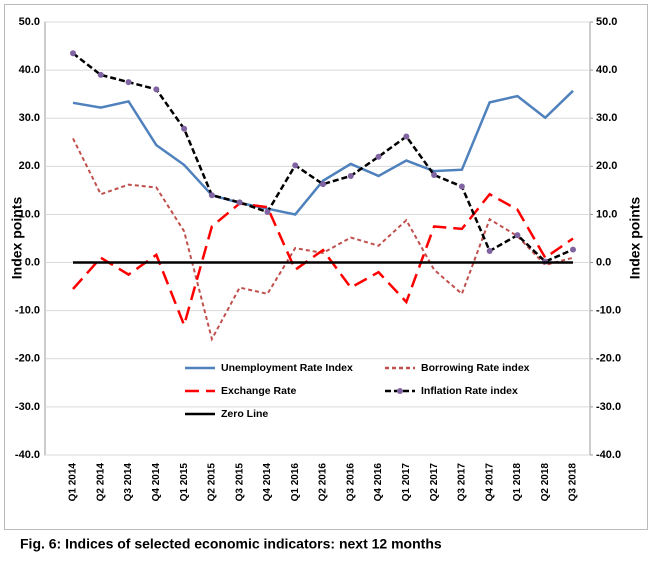 This screenshot has width=652, height=563. Describe the element at coordinates (17, 238) in the screenshot. I see `y-axis-title: Index points` at that location.